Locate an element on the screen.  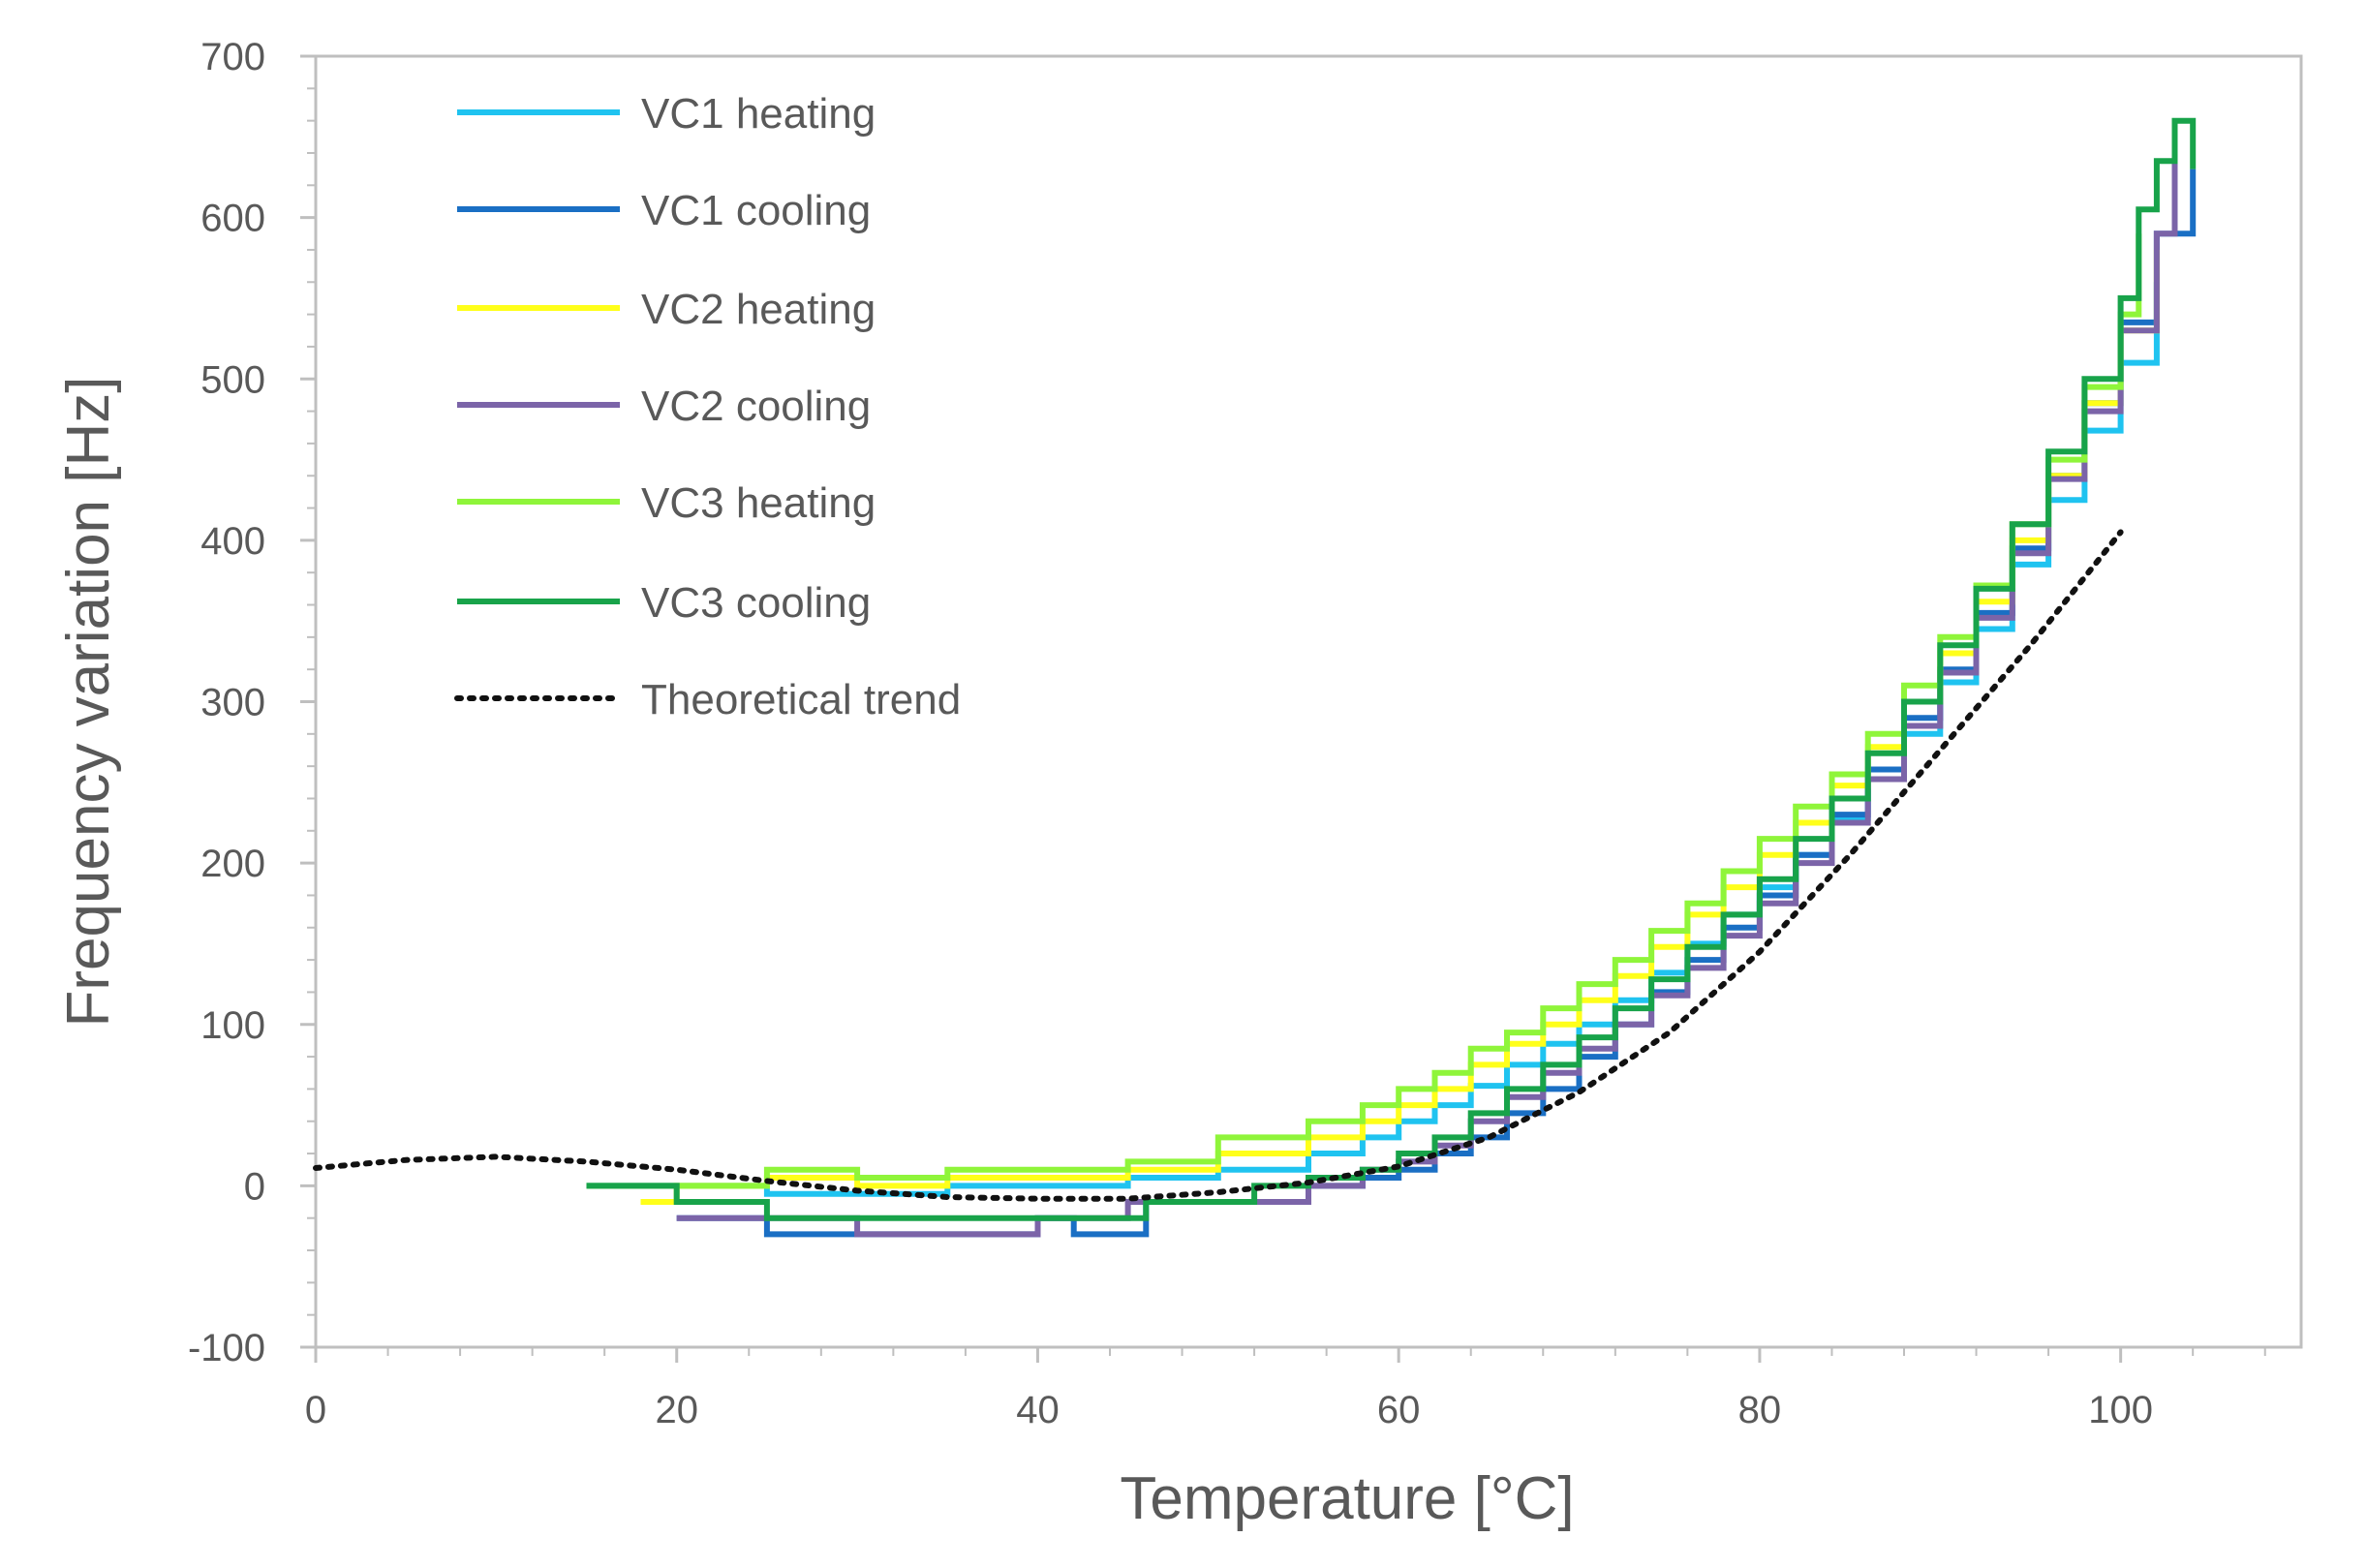
y-axis-title: Frequency variation [Hz] is located at coordinates (88, 702).